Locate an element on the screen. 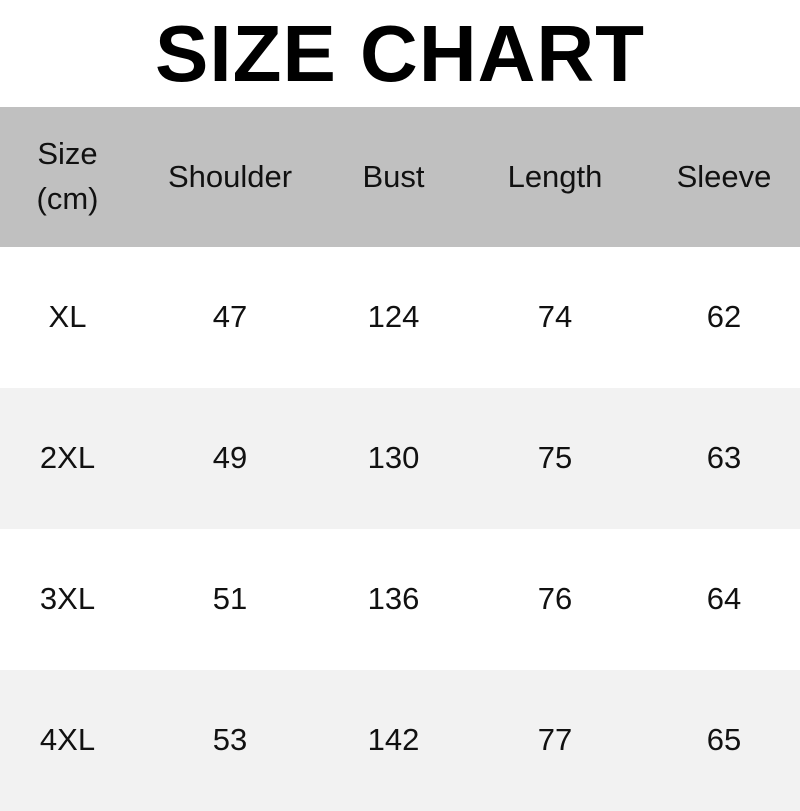  bust-cell: 142 is located at coordinates (393, 740).